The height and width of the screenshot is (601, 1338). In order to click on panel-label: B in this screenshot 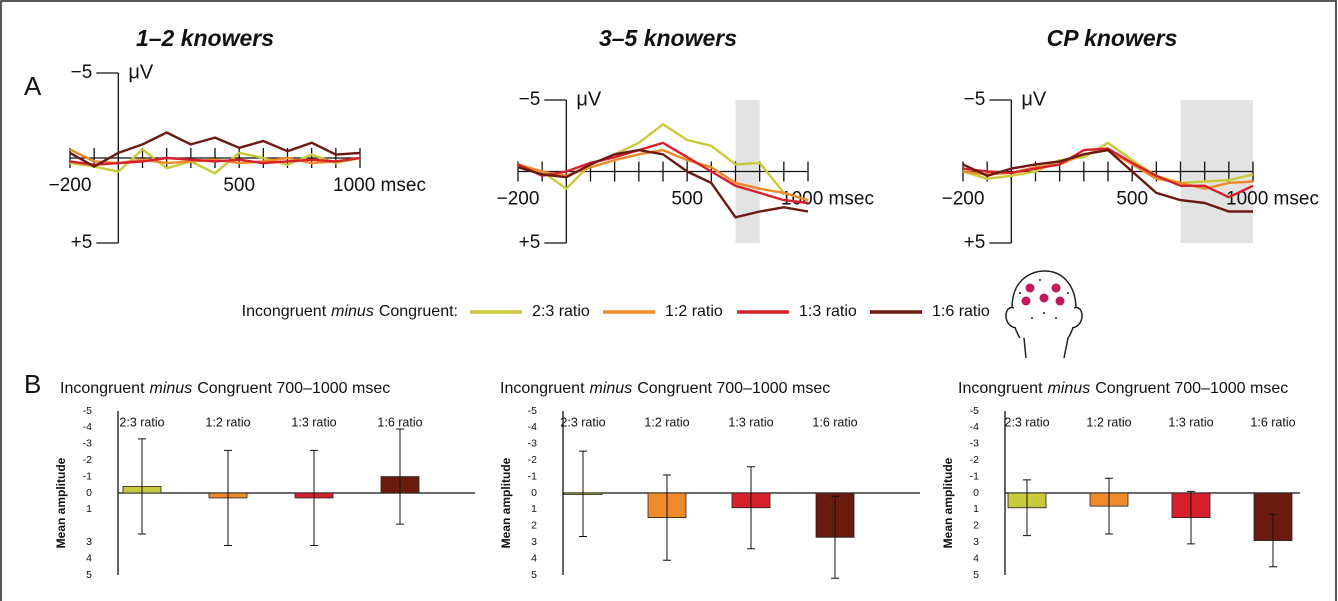, I will do `click(32, 384)`.